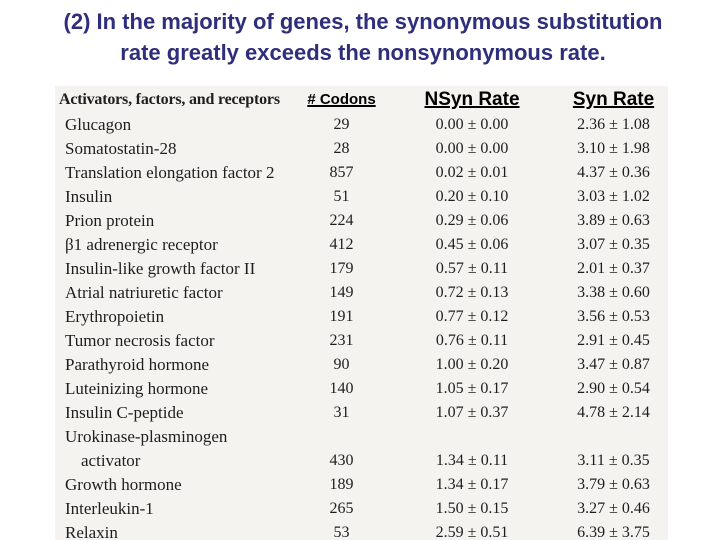 This screenshot has height=540, width=720. Describe the element at coordinates (141, 244) in the screenshot. I see `gene-name-line1: β1 adrenergic receptor` at that location.